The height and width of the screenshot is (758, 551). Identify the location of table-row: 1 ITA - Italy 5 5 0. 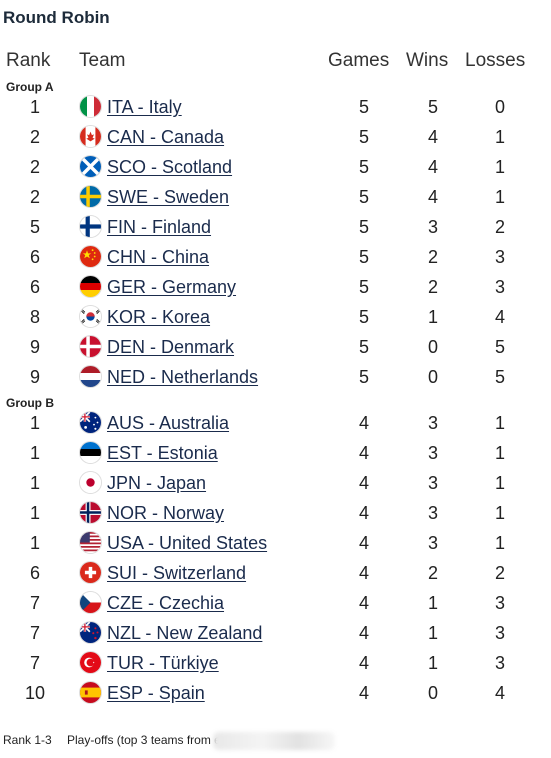
(275, 108).